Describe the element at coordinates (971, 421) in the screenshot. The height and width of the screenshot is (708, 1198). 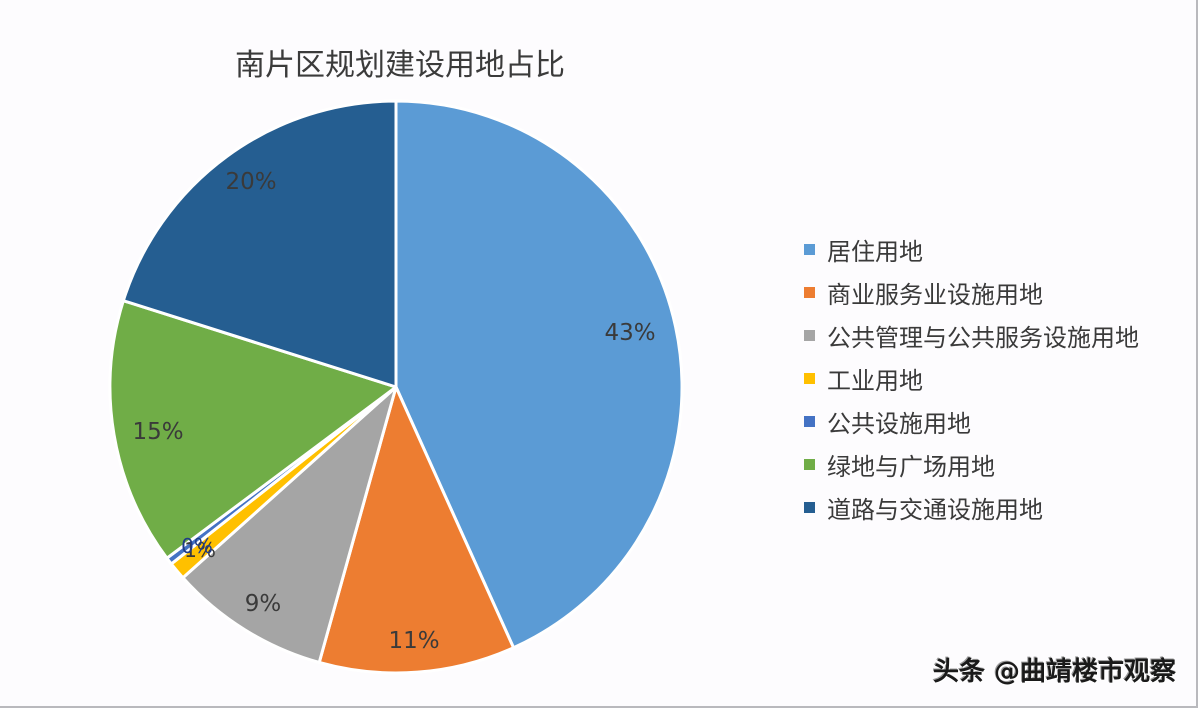
I see `legend-item-utilities: 公共设施用地` at that location.